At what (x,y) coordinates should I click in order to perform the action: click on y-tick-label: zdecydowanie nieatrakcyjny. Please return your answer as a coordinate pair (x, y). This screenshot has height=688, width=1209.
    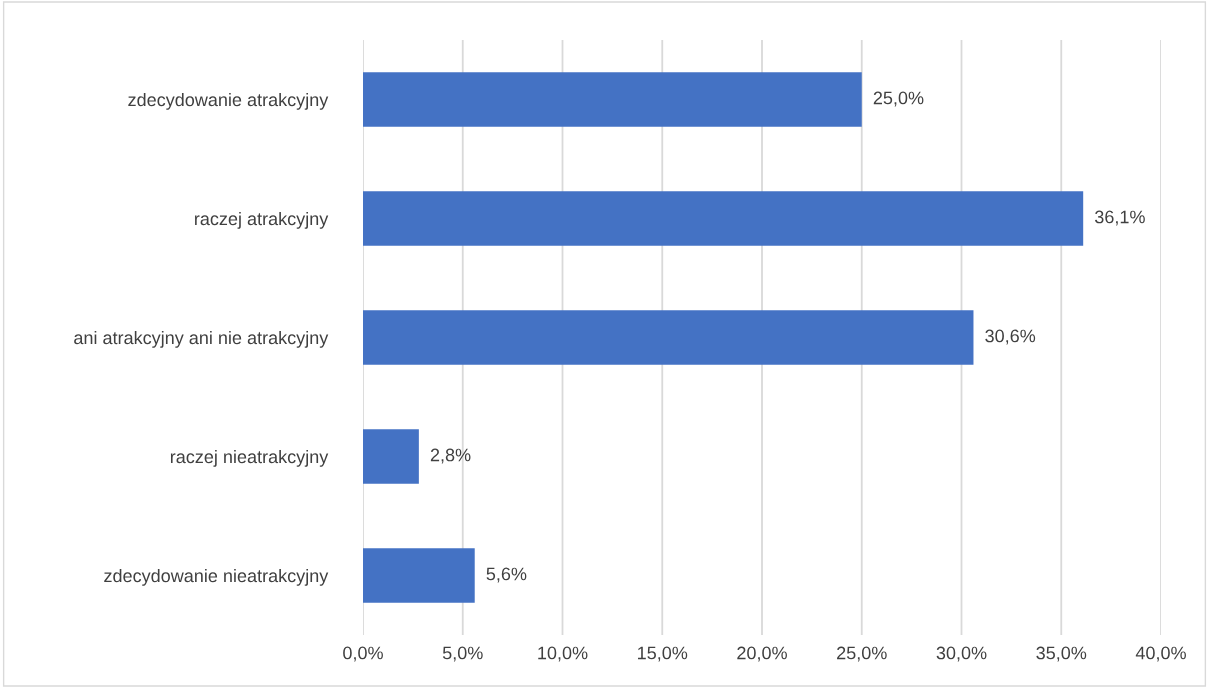
    Looking at the image, I should click on (216, 577).